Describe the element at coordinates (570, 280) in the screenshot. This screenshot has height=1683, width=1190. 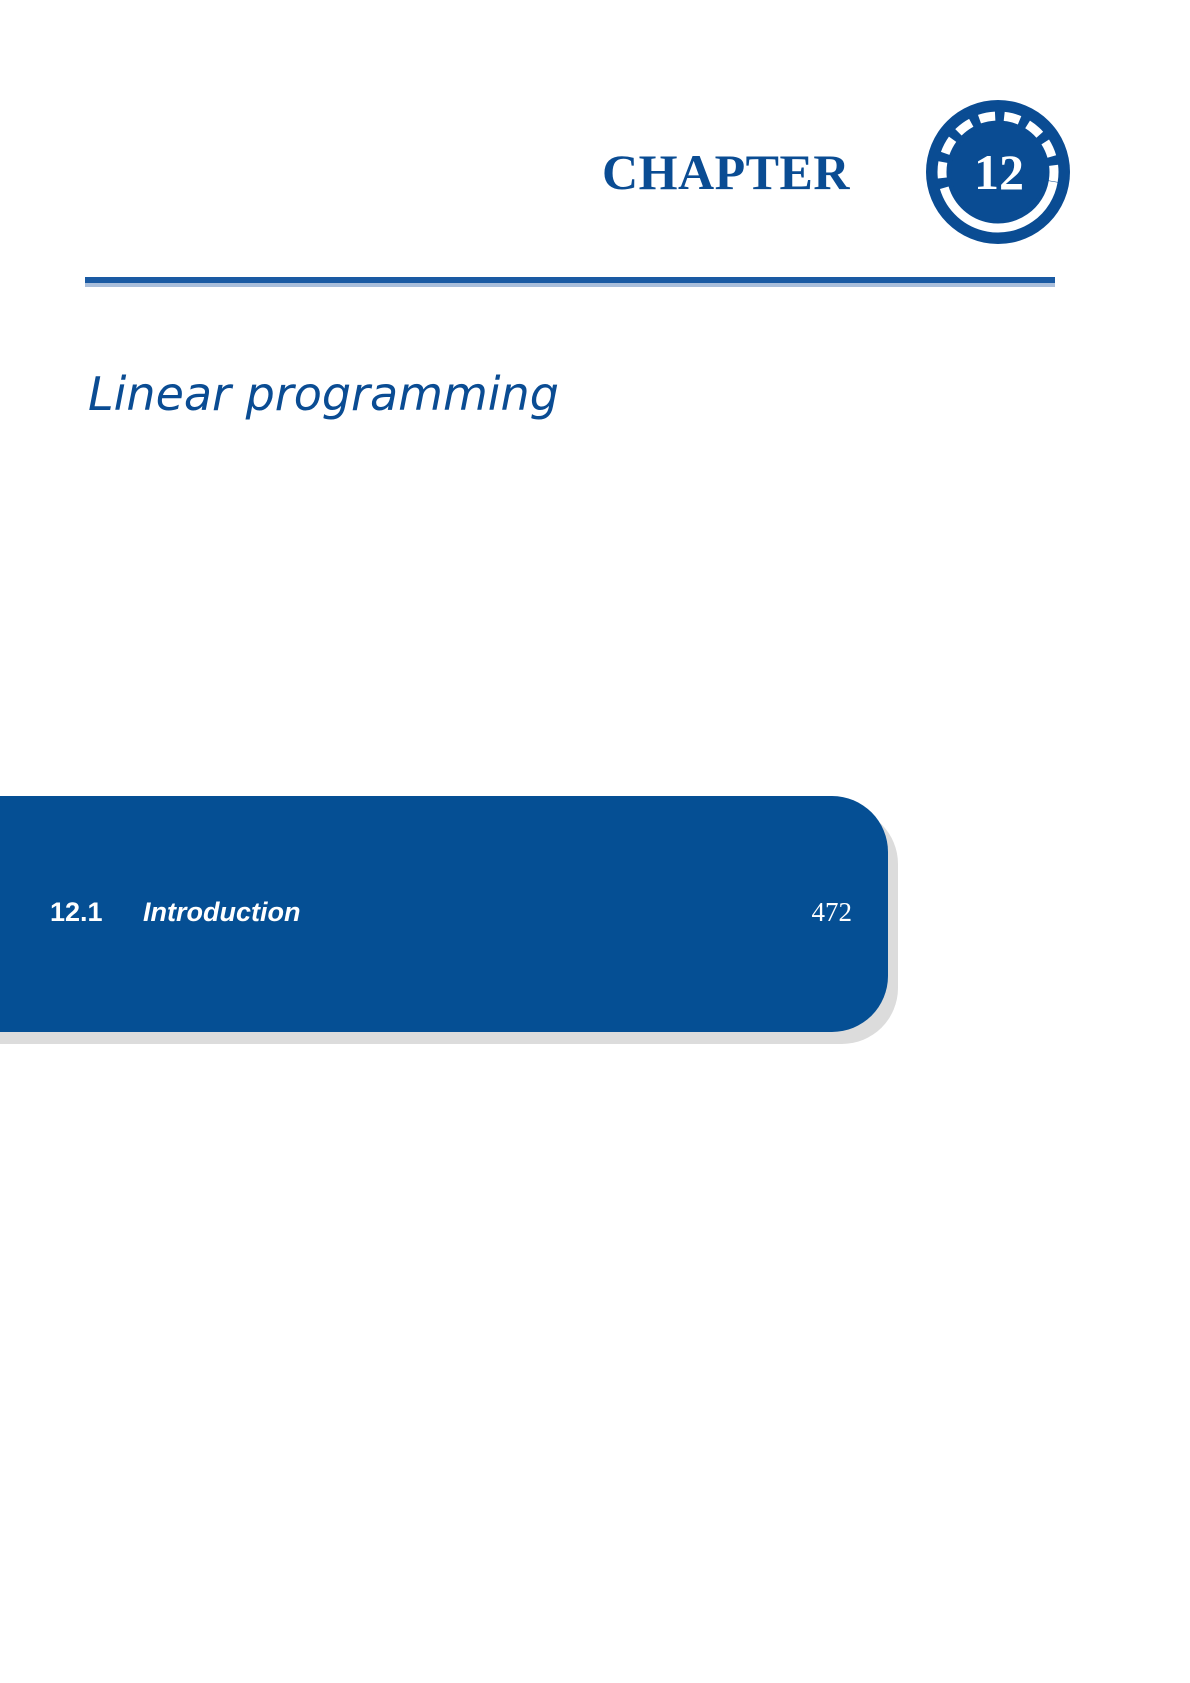
I see `header-rule` at that location.